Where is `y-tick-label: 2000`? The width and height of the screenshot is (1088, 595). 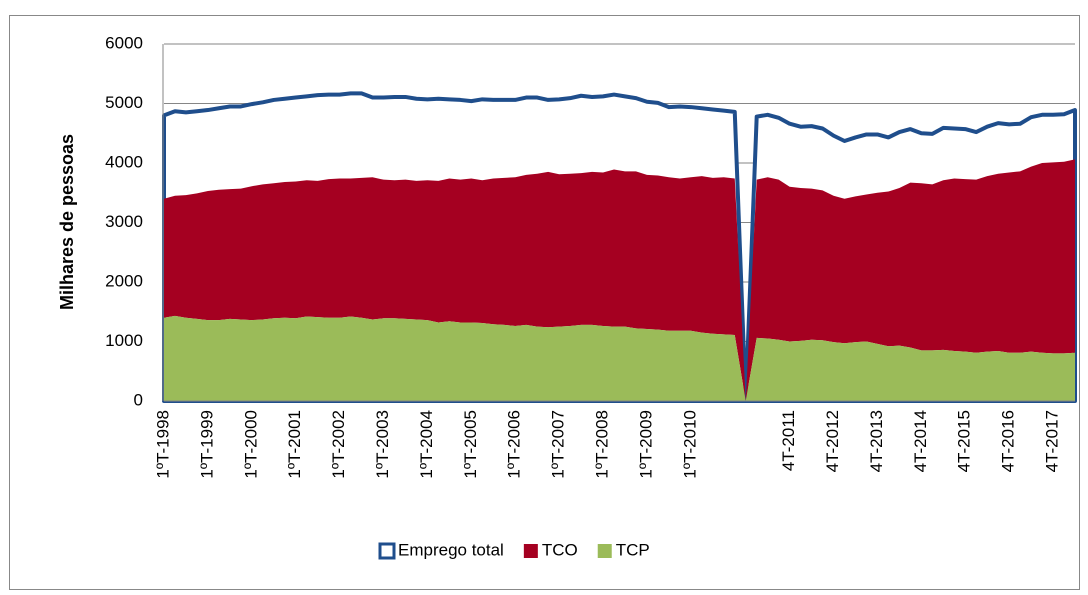
y-tick-label: 2000 is located at coordinates (124, 280).